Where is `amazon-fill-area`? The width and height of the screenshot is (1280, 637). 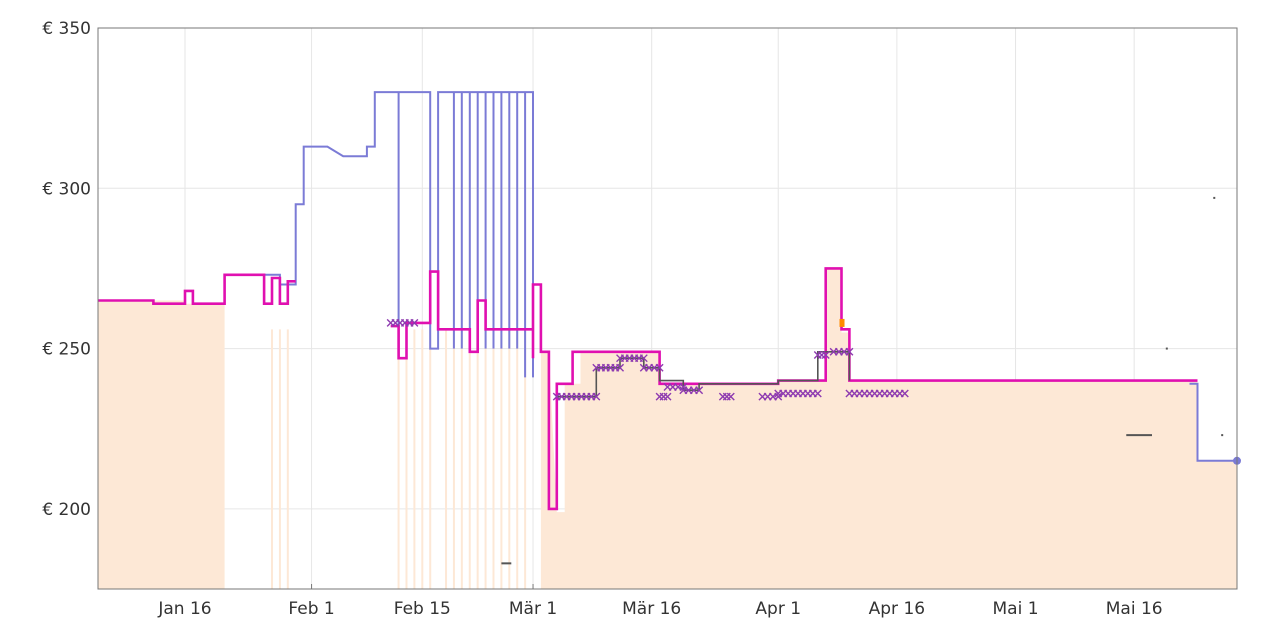
amazon-fill-area is located at coordinates (161, 444).